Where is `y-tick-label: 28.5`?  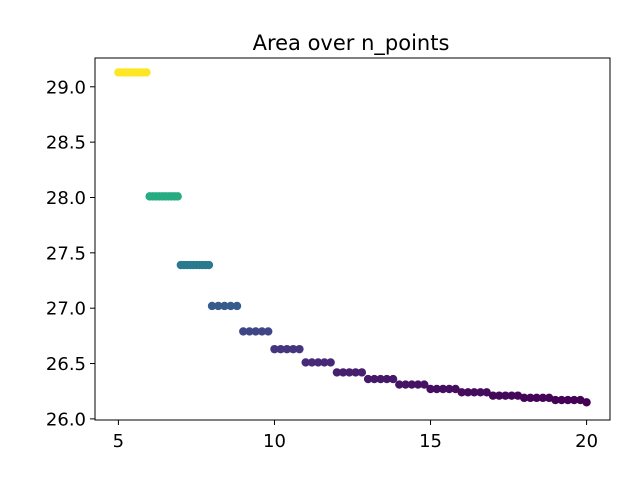 y-tick-label: 28.5 is located at coordinates (66, 143).